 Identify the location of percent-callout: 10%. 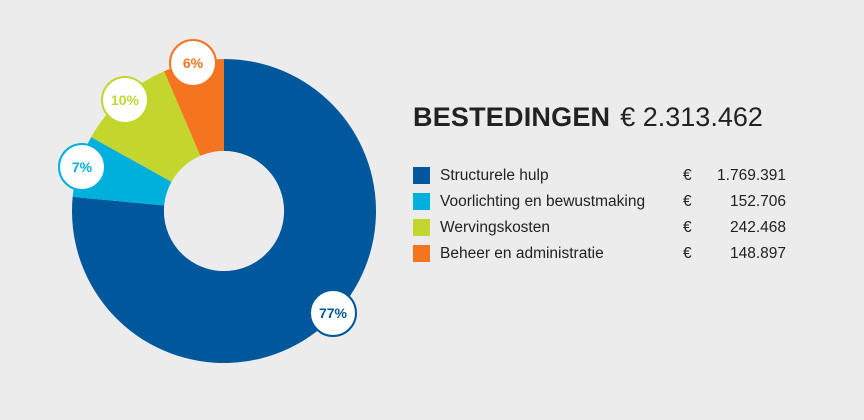
(125, 100).